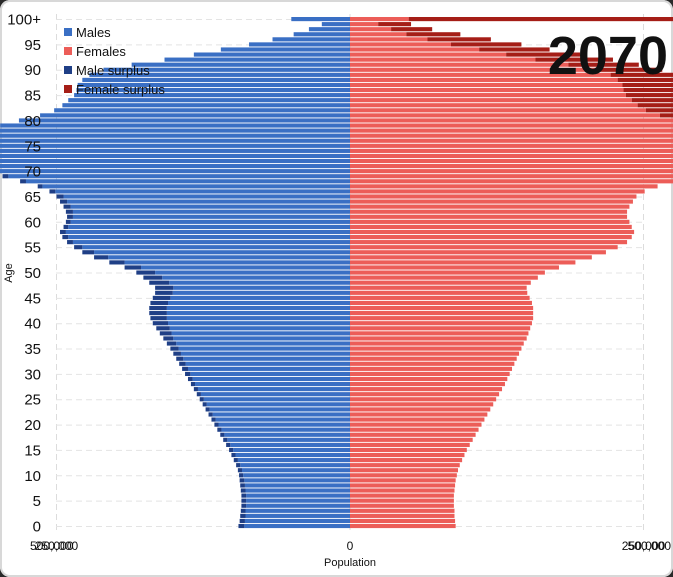 Image resolution: width=673 pixels, height=577 pixels. Describe the element at coordinates (32, 374) in the screenshot. I see `y-tick-label: 30` at that location.